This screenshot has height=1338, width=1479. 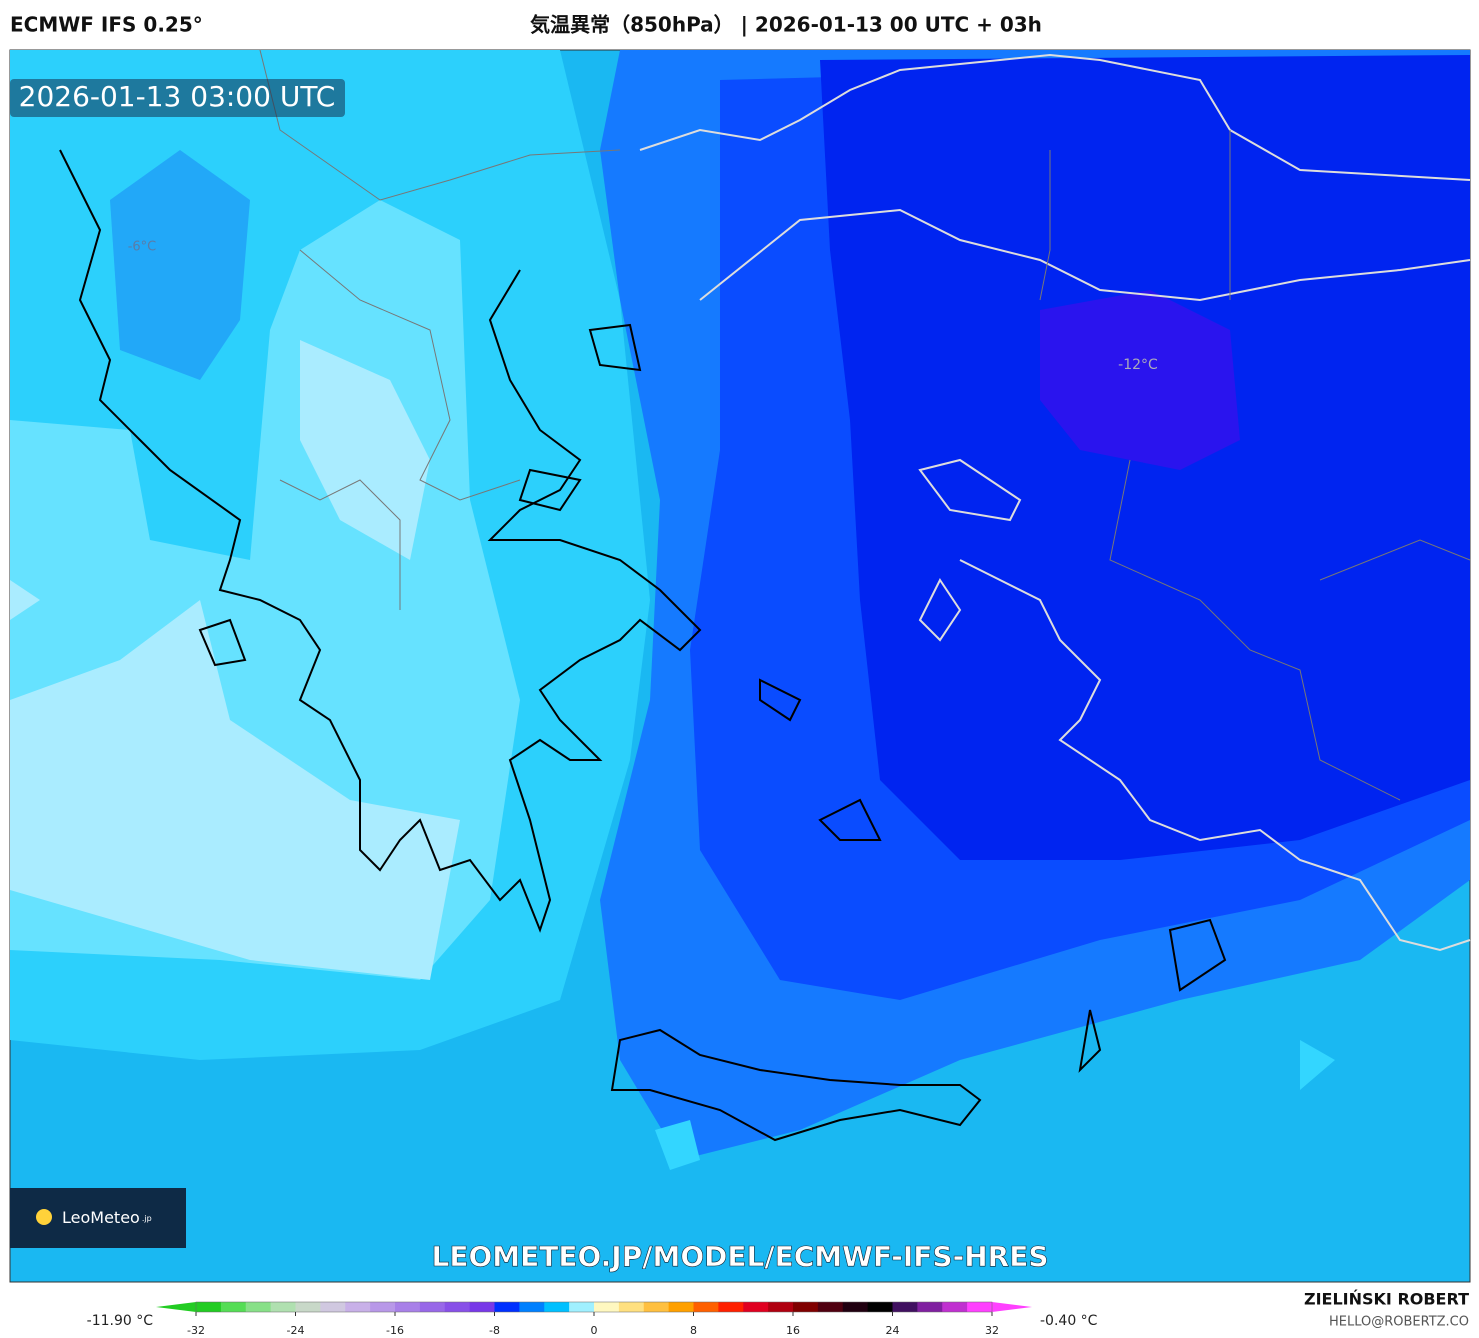 I want to click on timestamp: 2026-01-13 03:00 UTC, so click(x=177, y=96).